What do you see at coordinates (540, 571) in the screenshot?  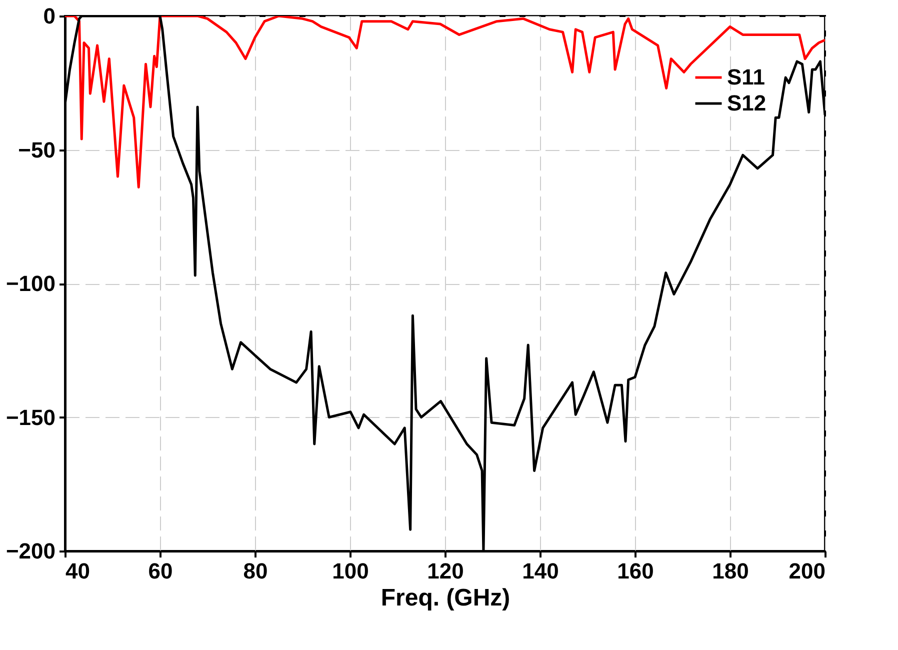 I see `x-tick-label: 140` at bounding box center [540, 571].